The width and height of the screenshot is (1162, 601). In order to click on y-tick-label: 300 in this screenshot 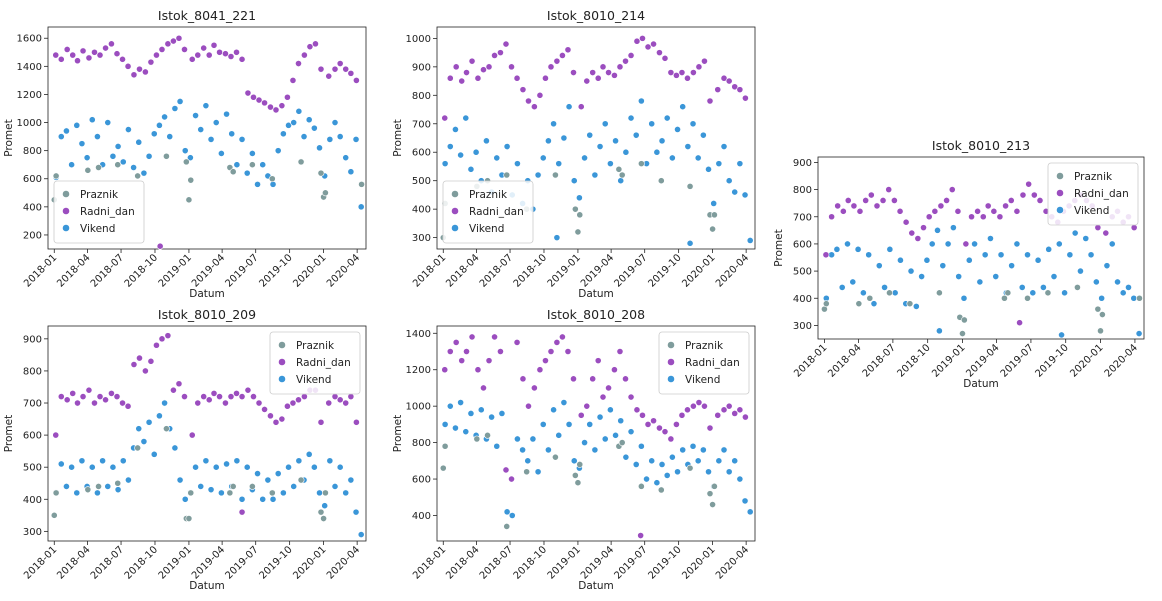, I will do `click(421, 238)`.